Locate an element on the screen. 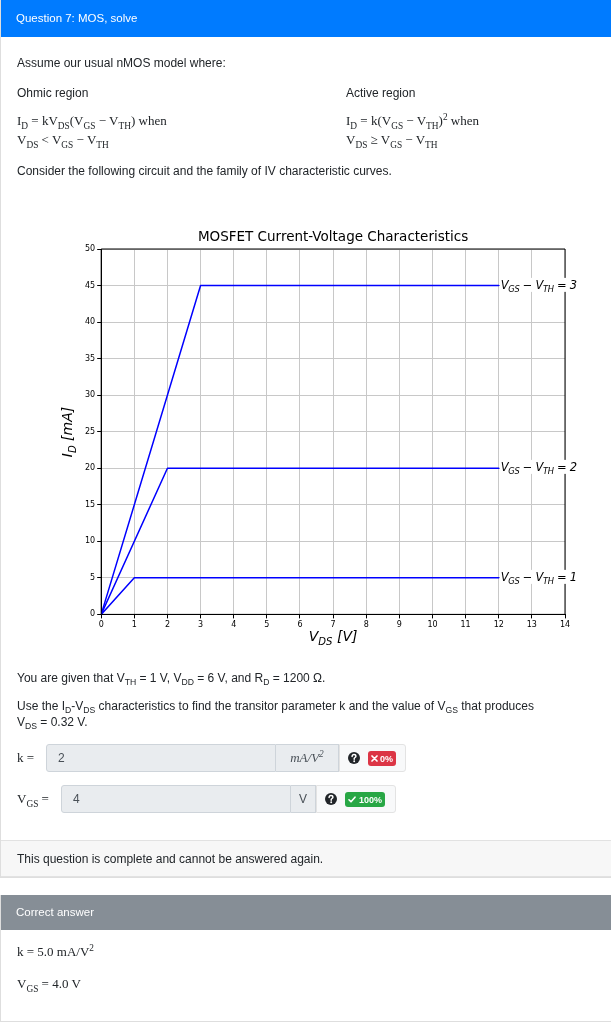 Image resolution: width=611 pixels, height=1024 pixels. y-tick-label: 10 is located at coordinates (90, 541).